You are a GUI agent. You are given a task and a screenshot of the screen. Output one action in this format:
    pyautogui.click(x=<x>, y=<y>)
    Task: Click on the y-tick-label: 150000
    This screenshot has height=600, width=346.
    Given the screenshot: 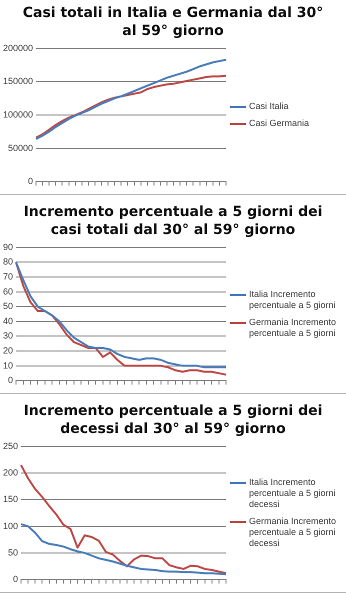 What is the action you would take?
    pyautogui.click(x=18, y=81)
    